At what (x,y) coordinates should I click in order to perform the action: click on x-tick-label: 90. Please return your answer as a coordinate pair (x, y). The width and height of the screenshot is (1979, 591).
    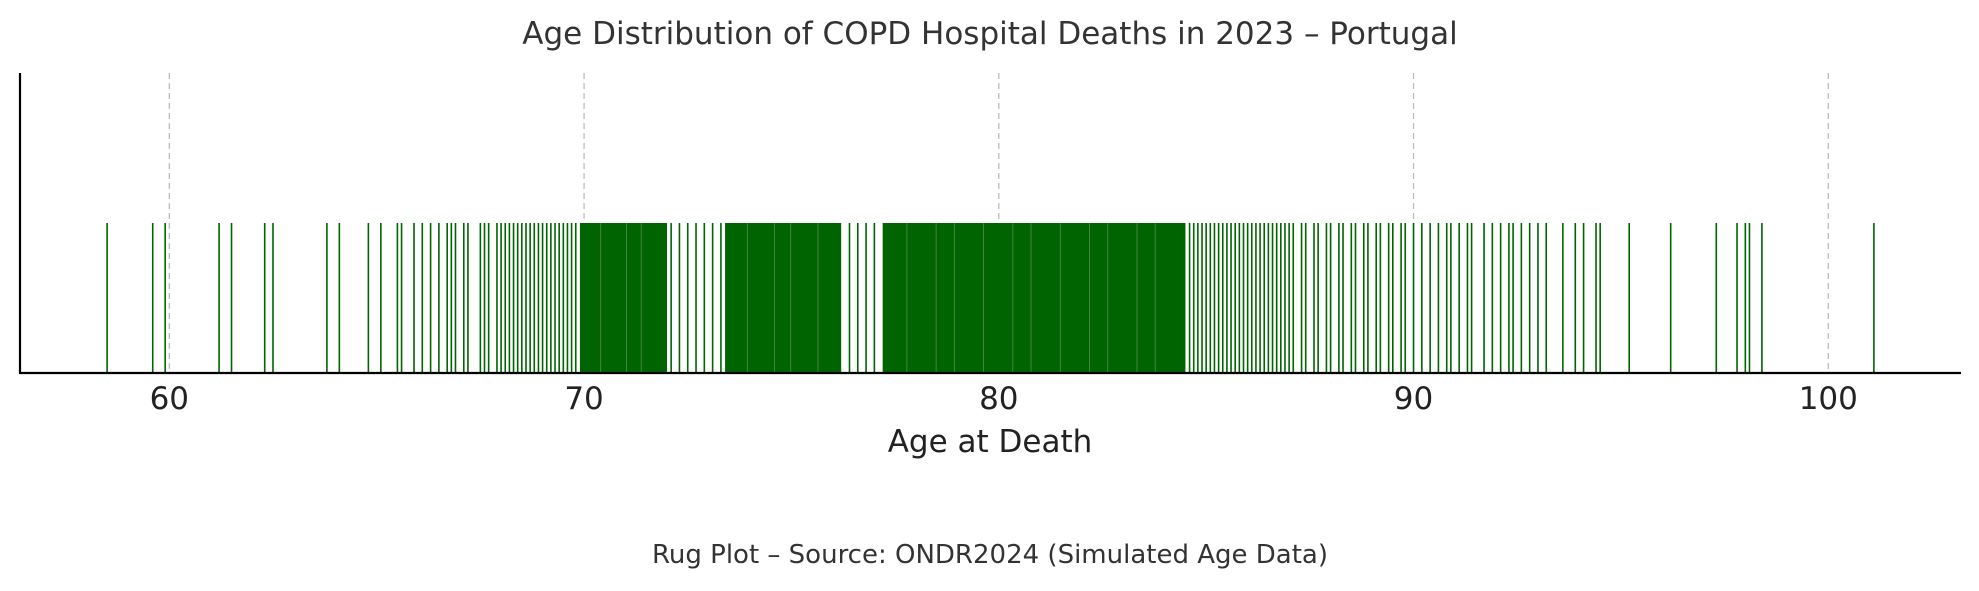
    Looking at the image, I should click on (1413, 399).